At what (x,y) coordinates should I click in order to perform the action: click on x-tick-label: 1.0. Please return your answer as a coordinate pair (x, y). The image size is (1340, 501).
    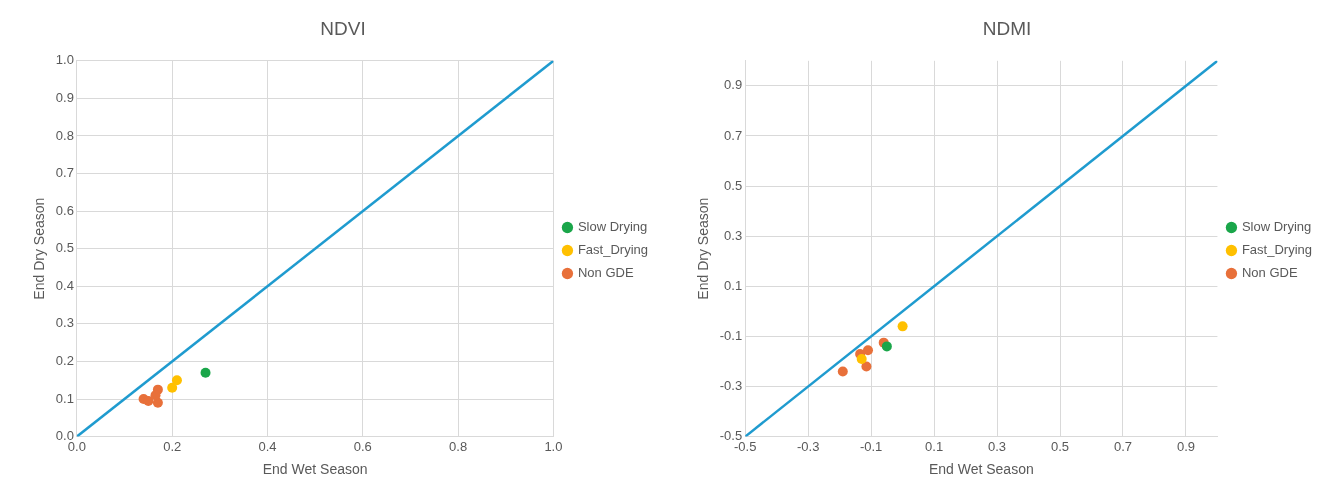
    Looking at the image, I should click on (553, 446).